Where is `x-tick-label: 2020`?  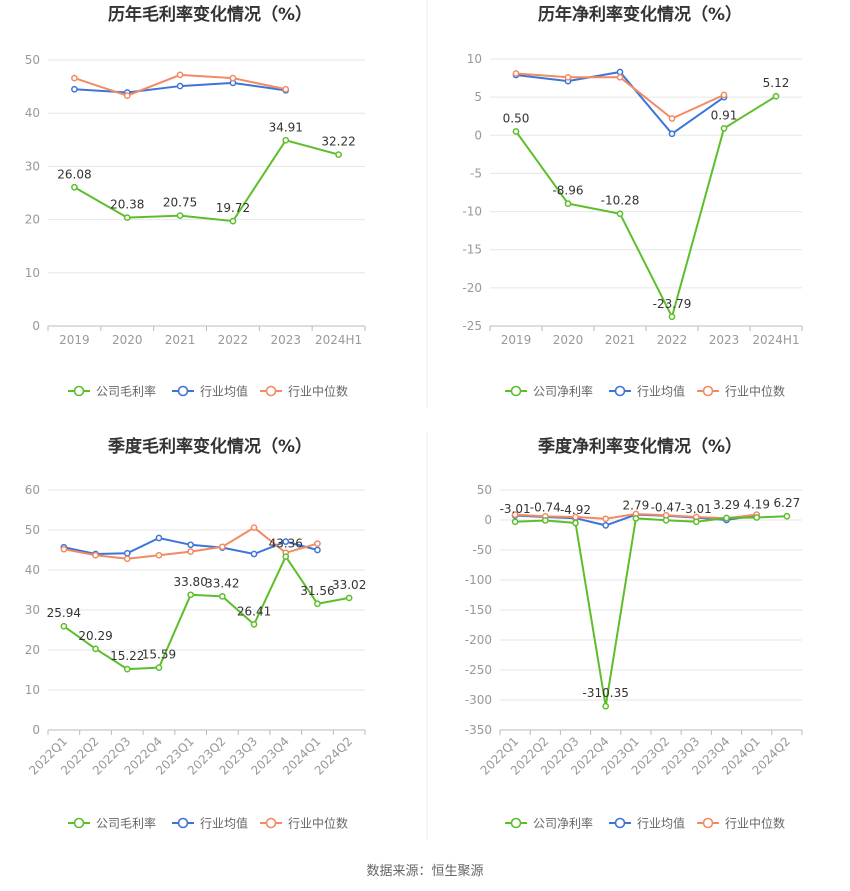
x-tick-label: 2020 is located at coordinates (568, 340).